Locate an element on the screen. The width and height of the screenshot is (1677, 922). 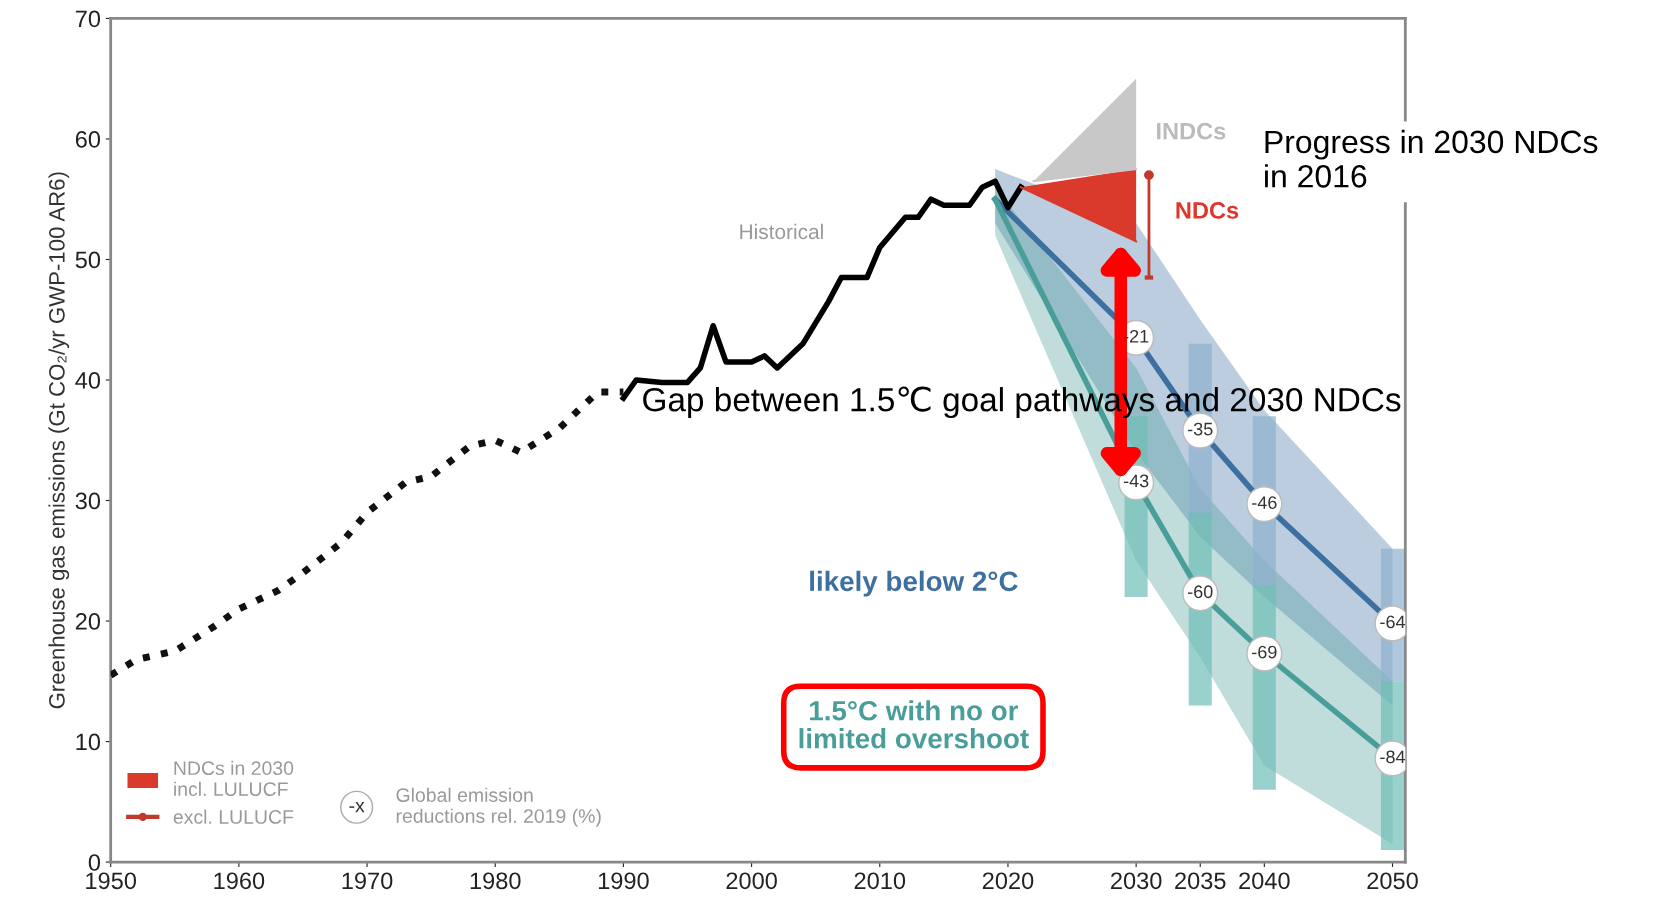
x-tick-label: 2030 is located at coordinates (1136, 881).